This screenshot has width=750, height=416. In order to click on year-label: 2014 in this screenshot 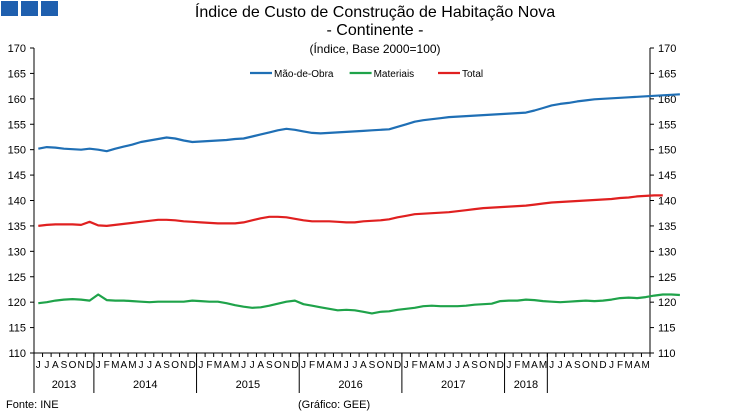, I will do `click(145, 385)`.